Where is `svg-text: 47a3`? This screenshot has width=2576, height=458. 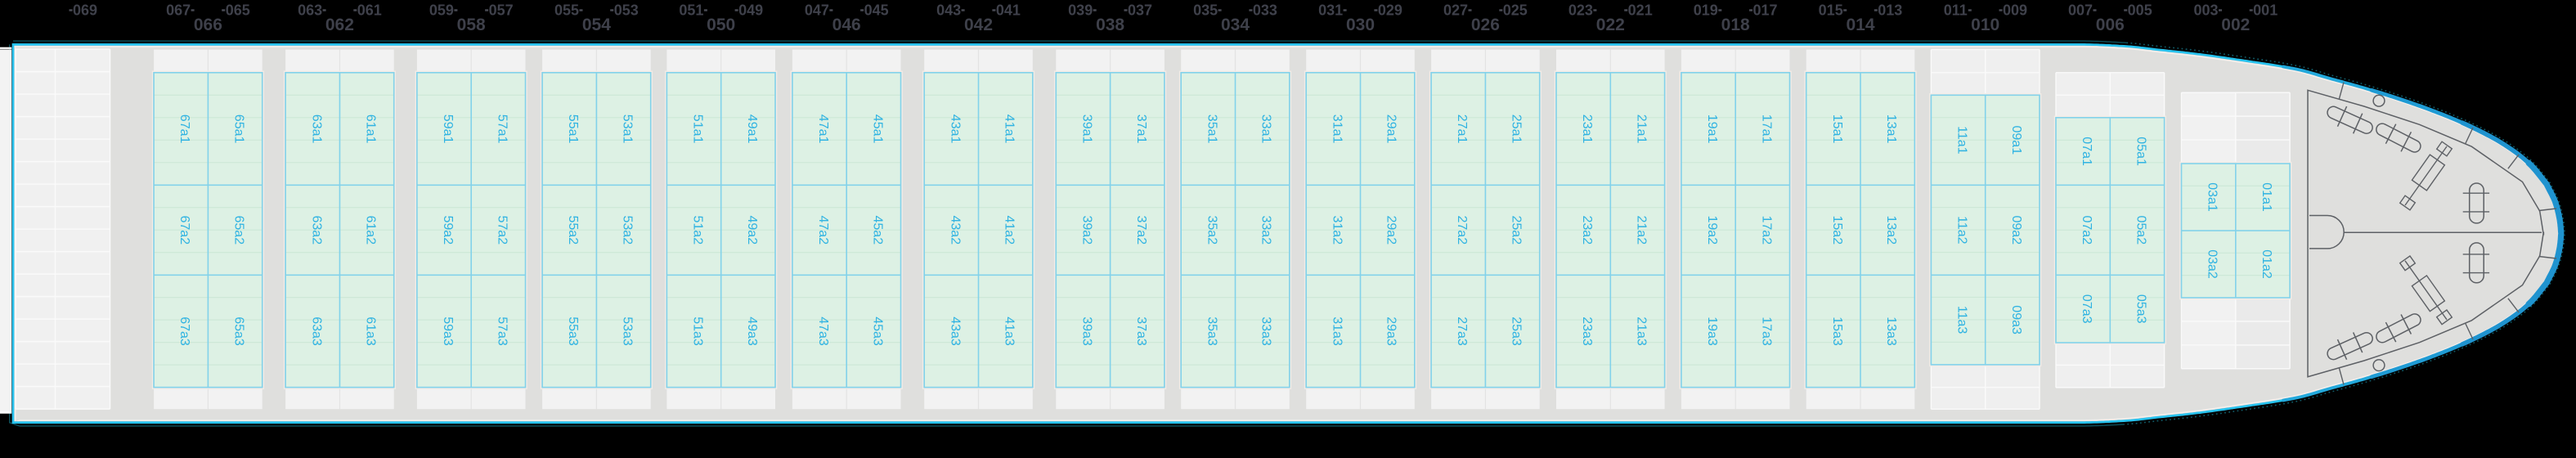
svg-text: 47a3 is located at coordinates (823, 331).